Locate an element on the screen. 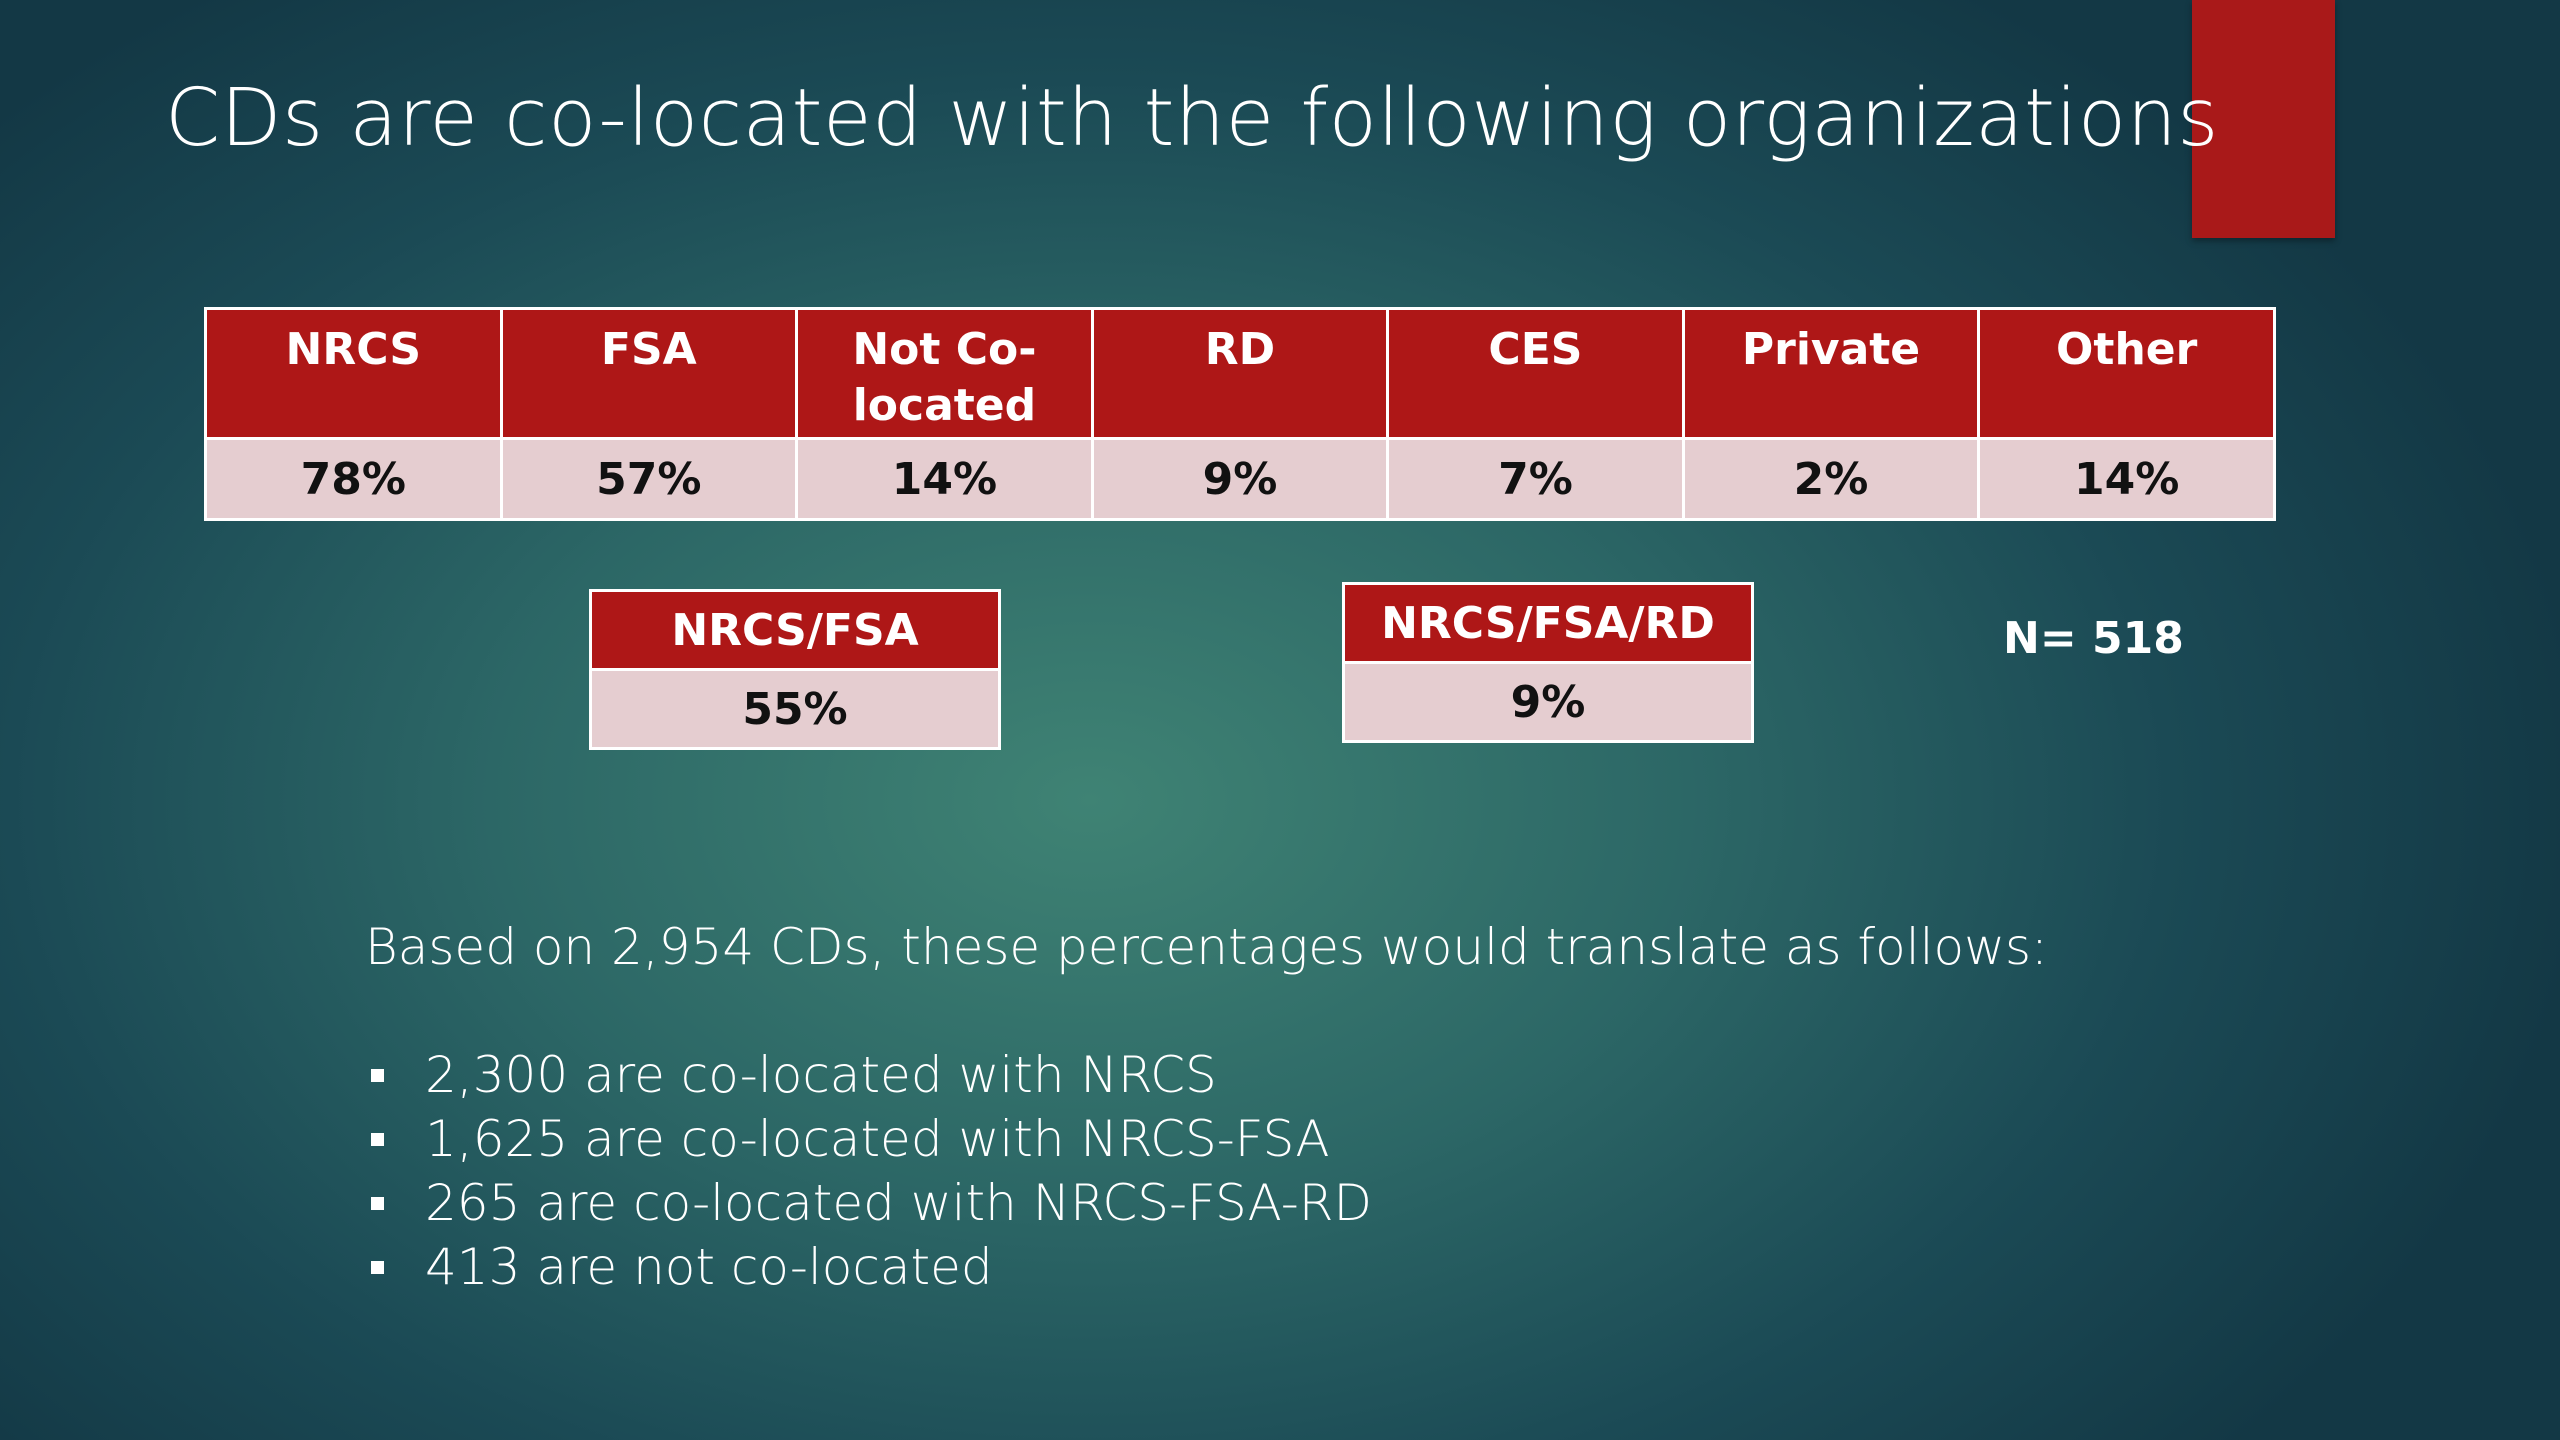  value-rd: 9% is located at coordinates (1240, 479).